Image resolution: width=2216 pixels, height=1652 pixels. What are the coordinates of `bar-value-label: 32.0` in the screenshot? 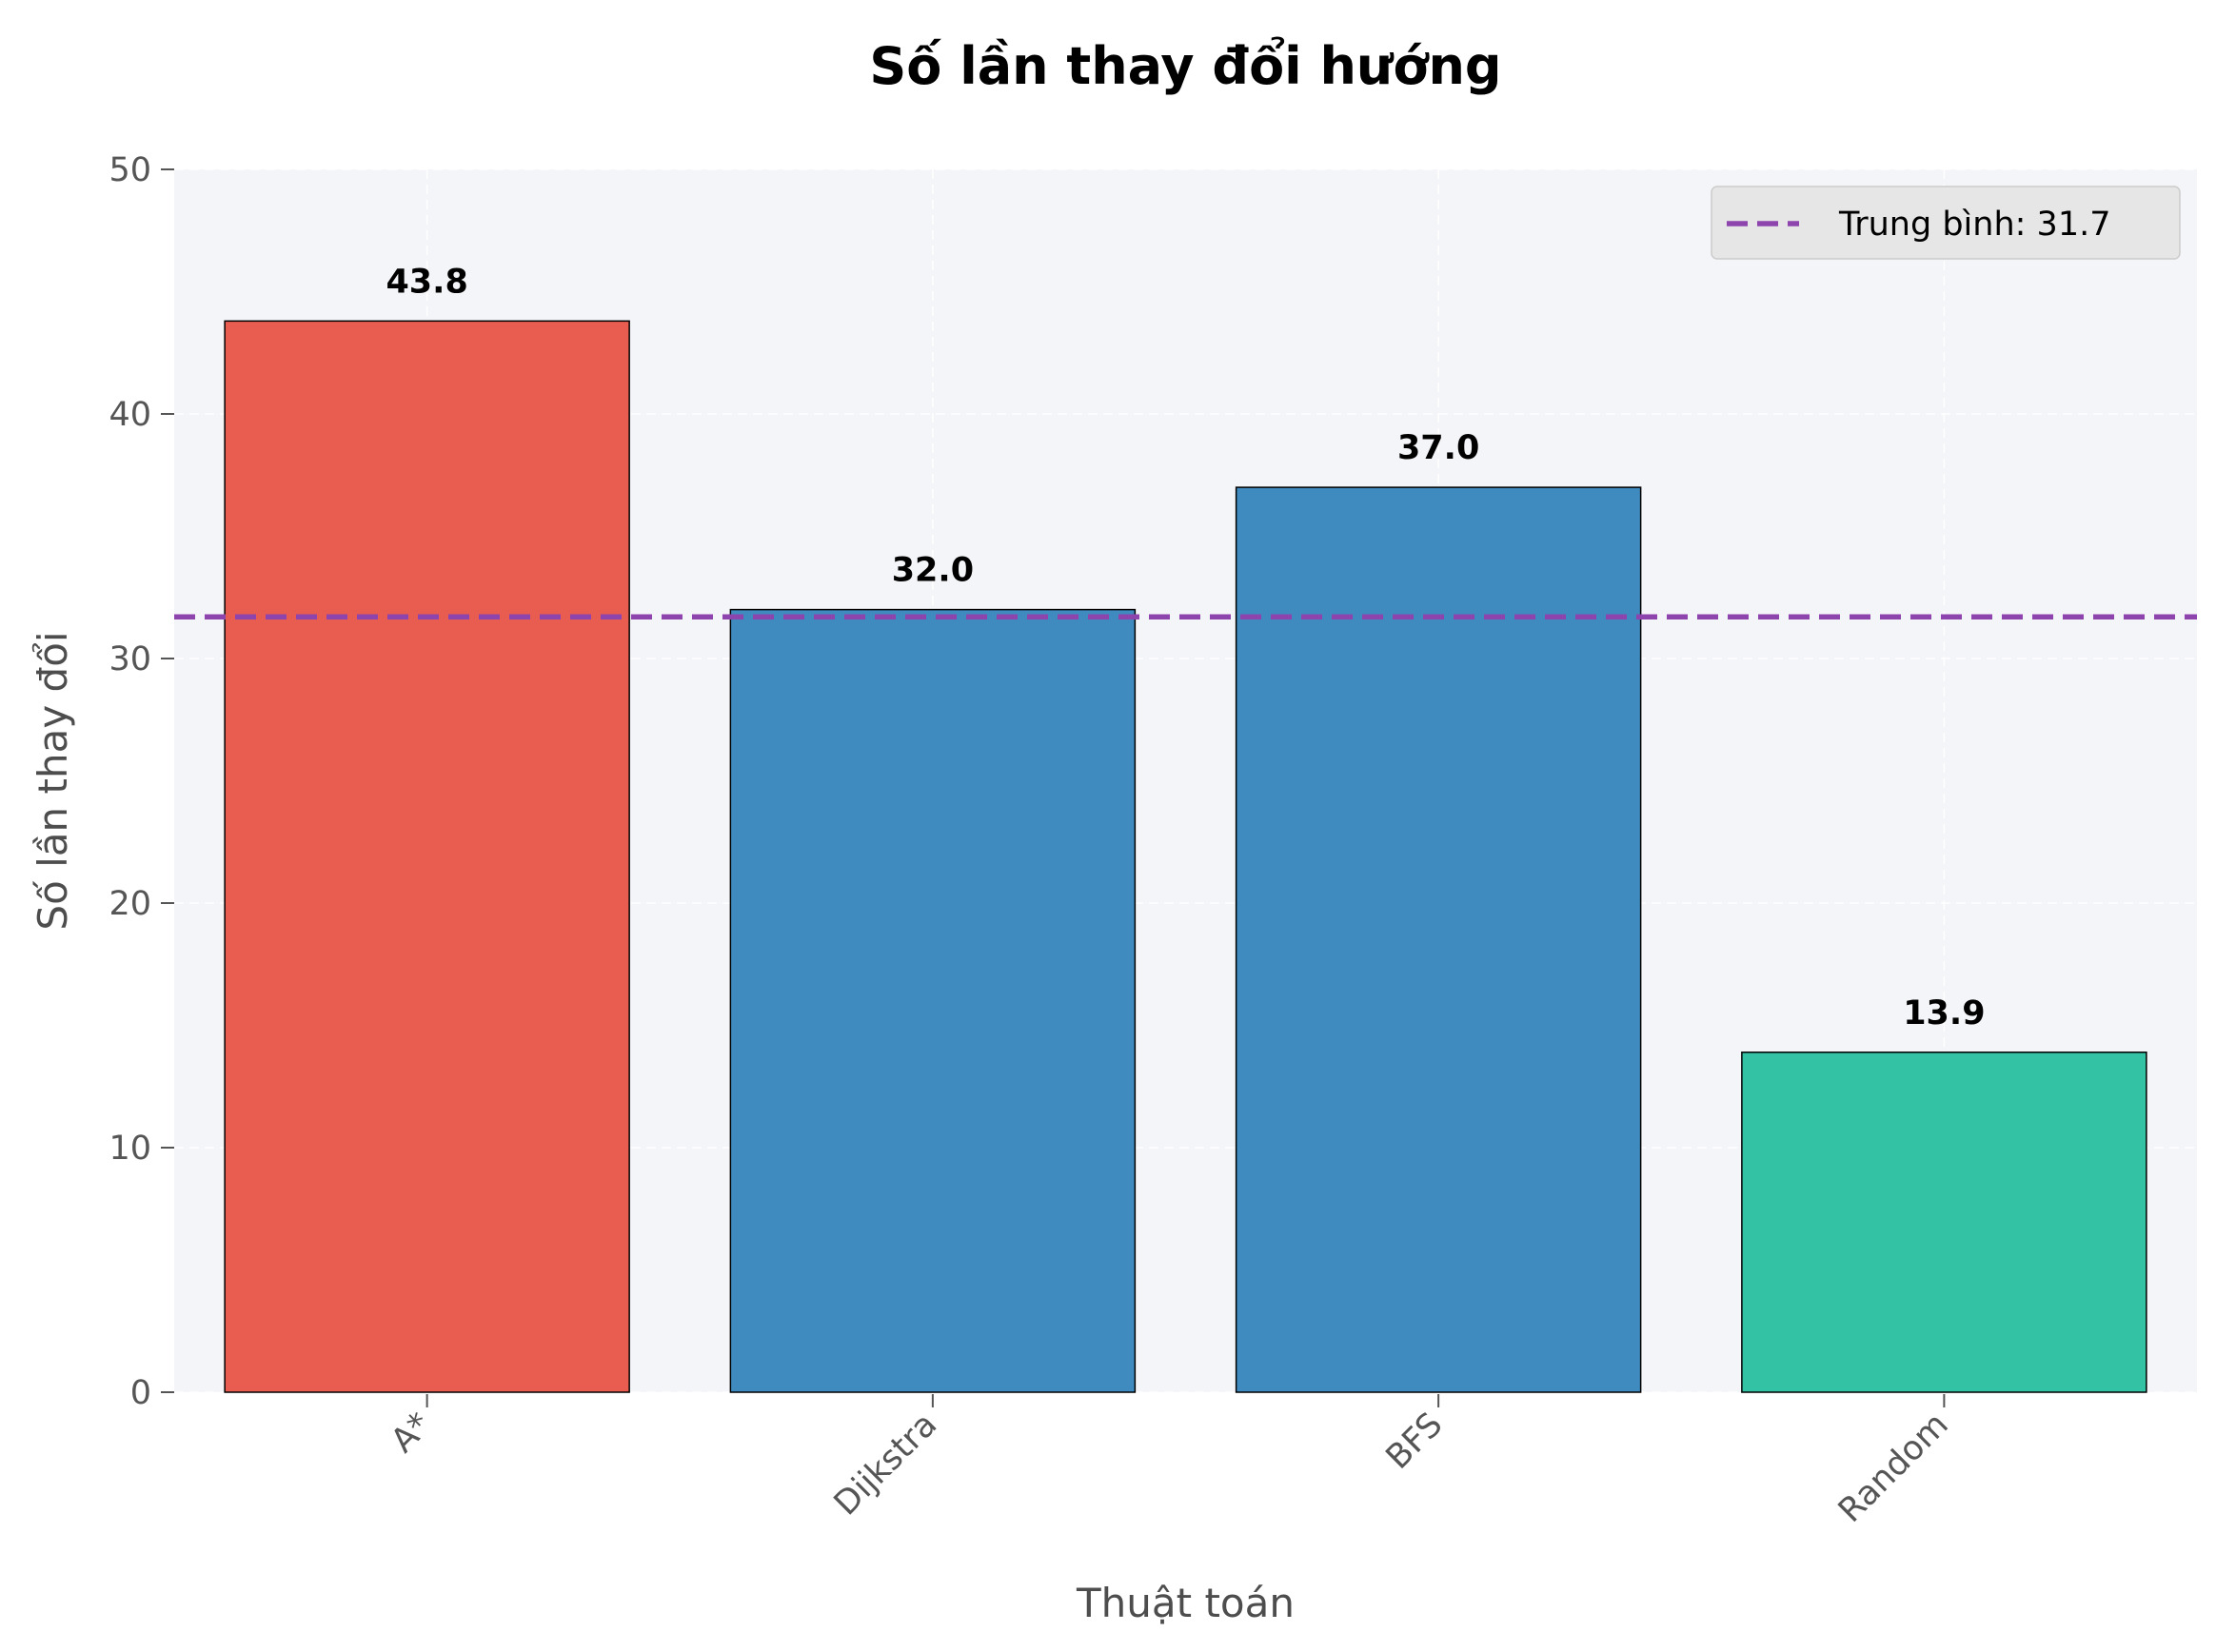 It's located at (933, 571).